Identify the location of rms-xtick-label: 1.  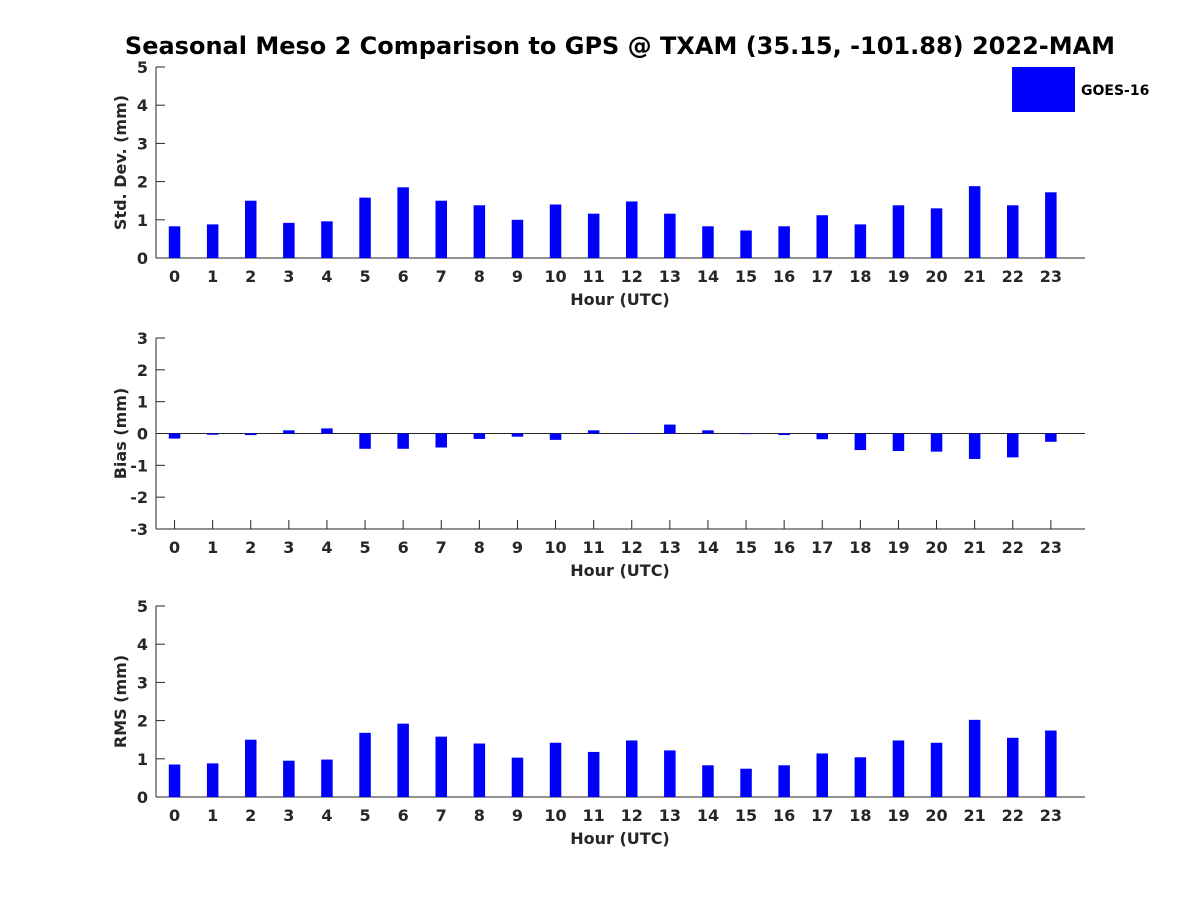
(212, 815).